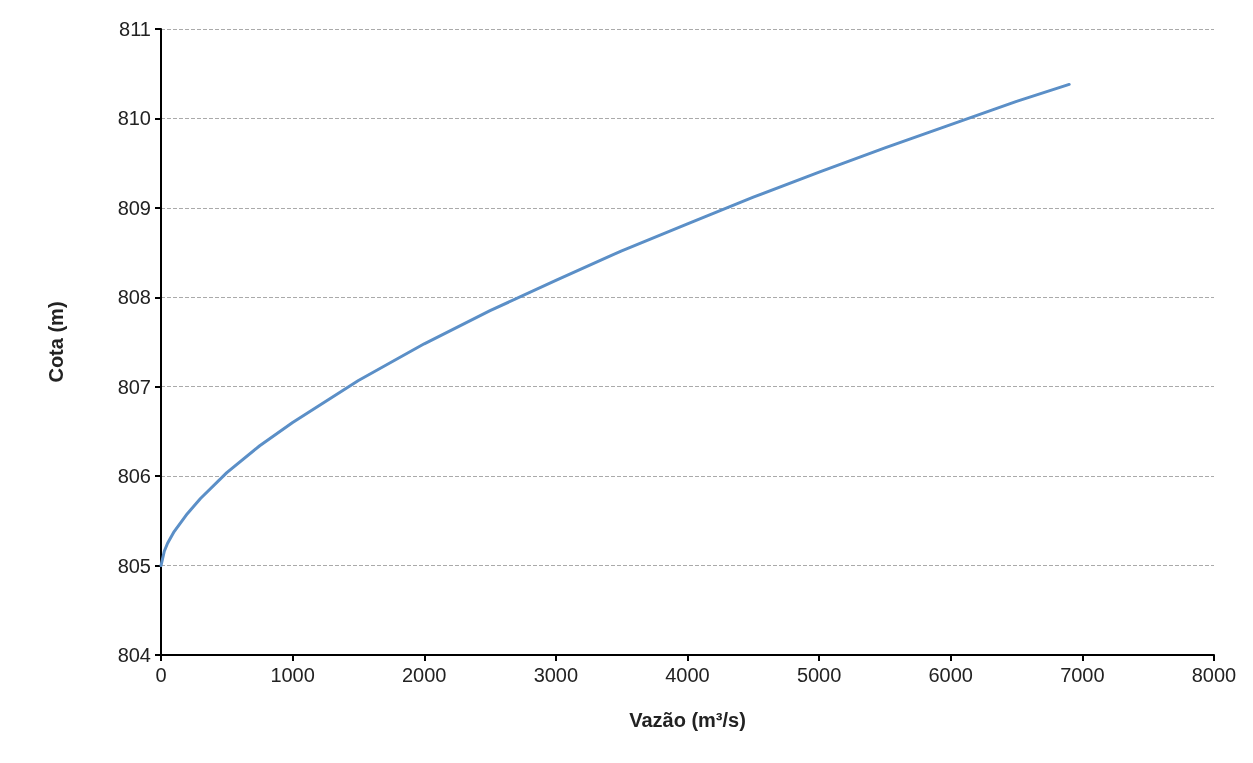 Image resolution: width=1253 pixels, height=763 pixels. I want to click on y-tick-label: 809, so click(134, 207).